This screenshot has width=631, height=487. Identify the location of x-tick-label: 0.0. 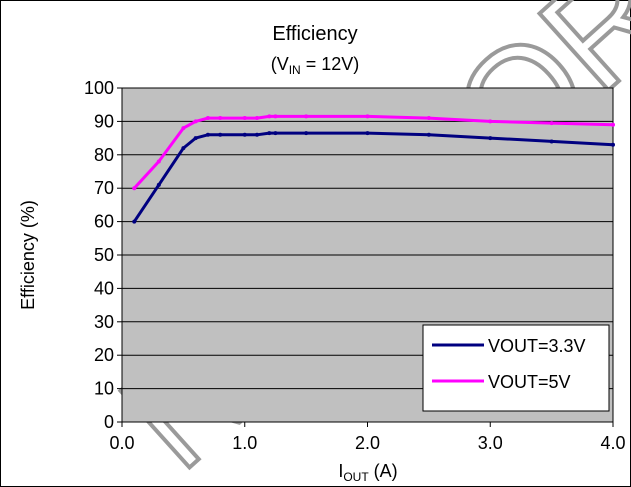
(121, 443).